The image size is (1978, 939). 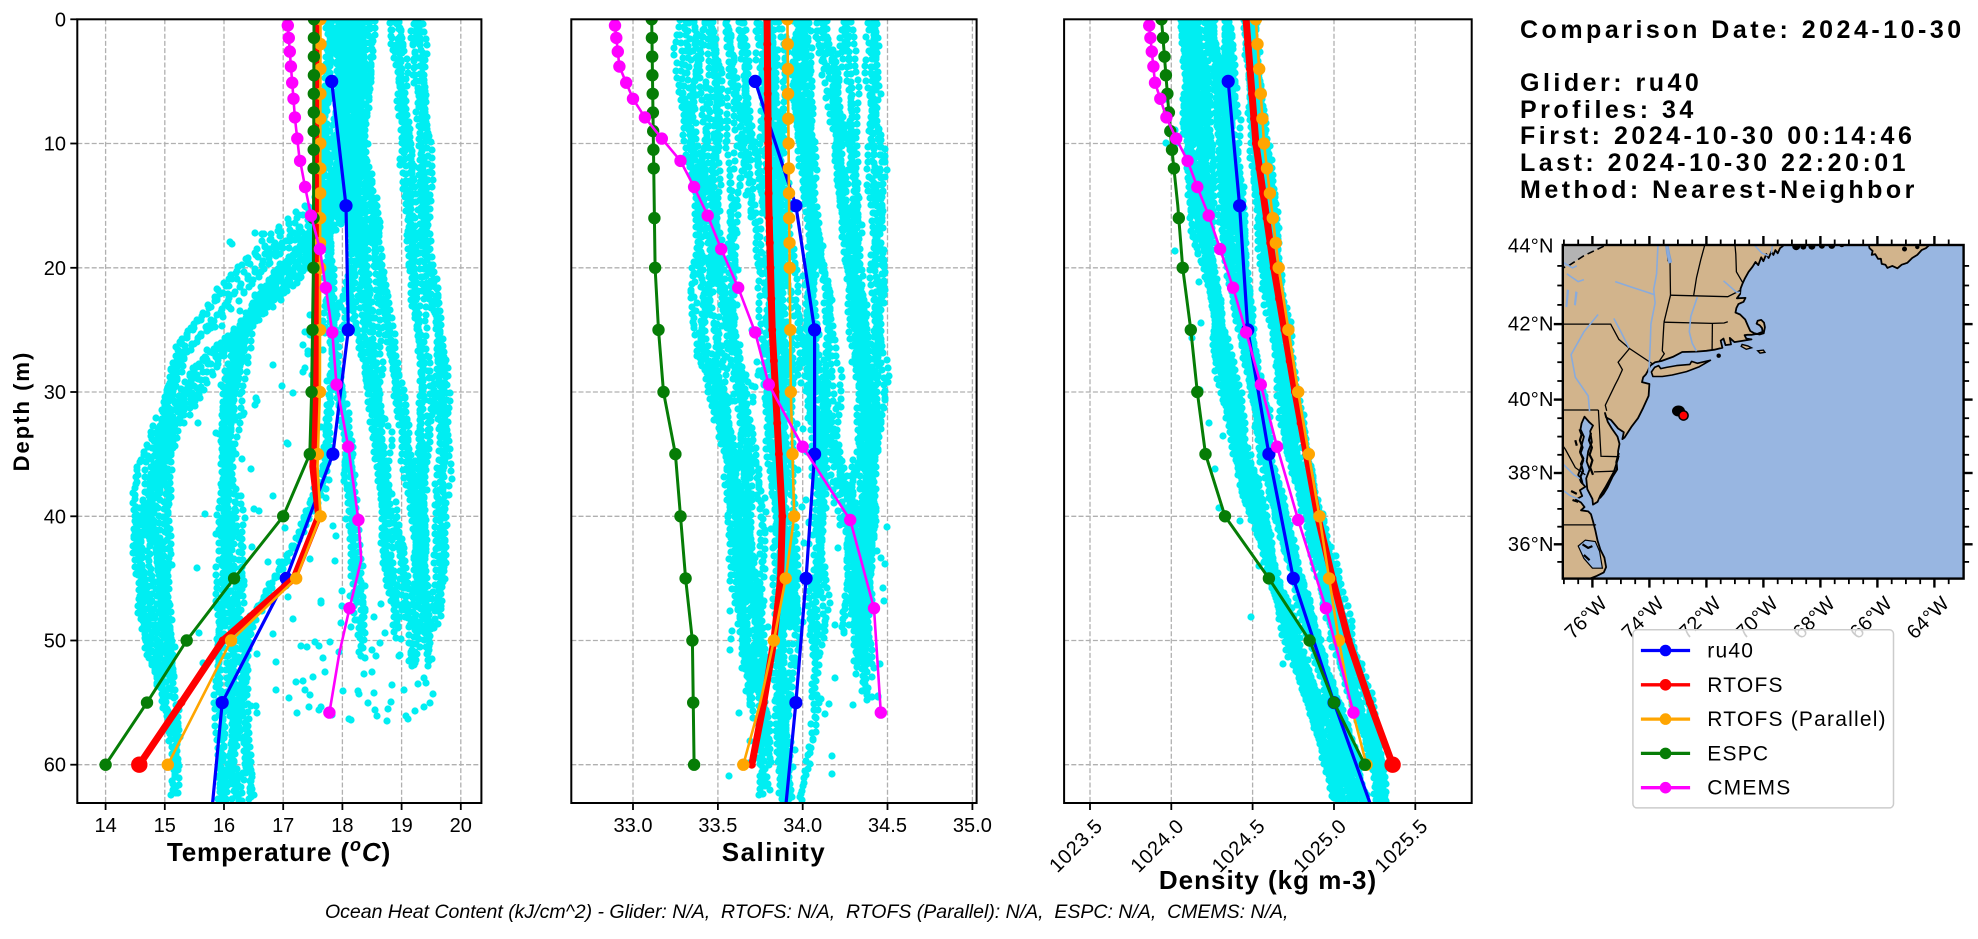 I want to click on svg-text: 10, so click(x=55, y=145).